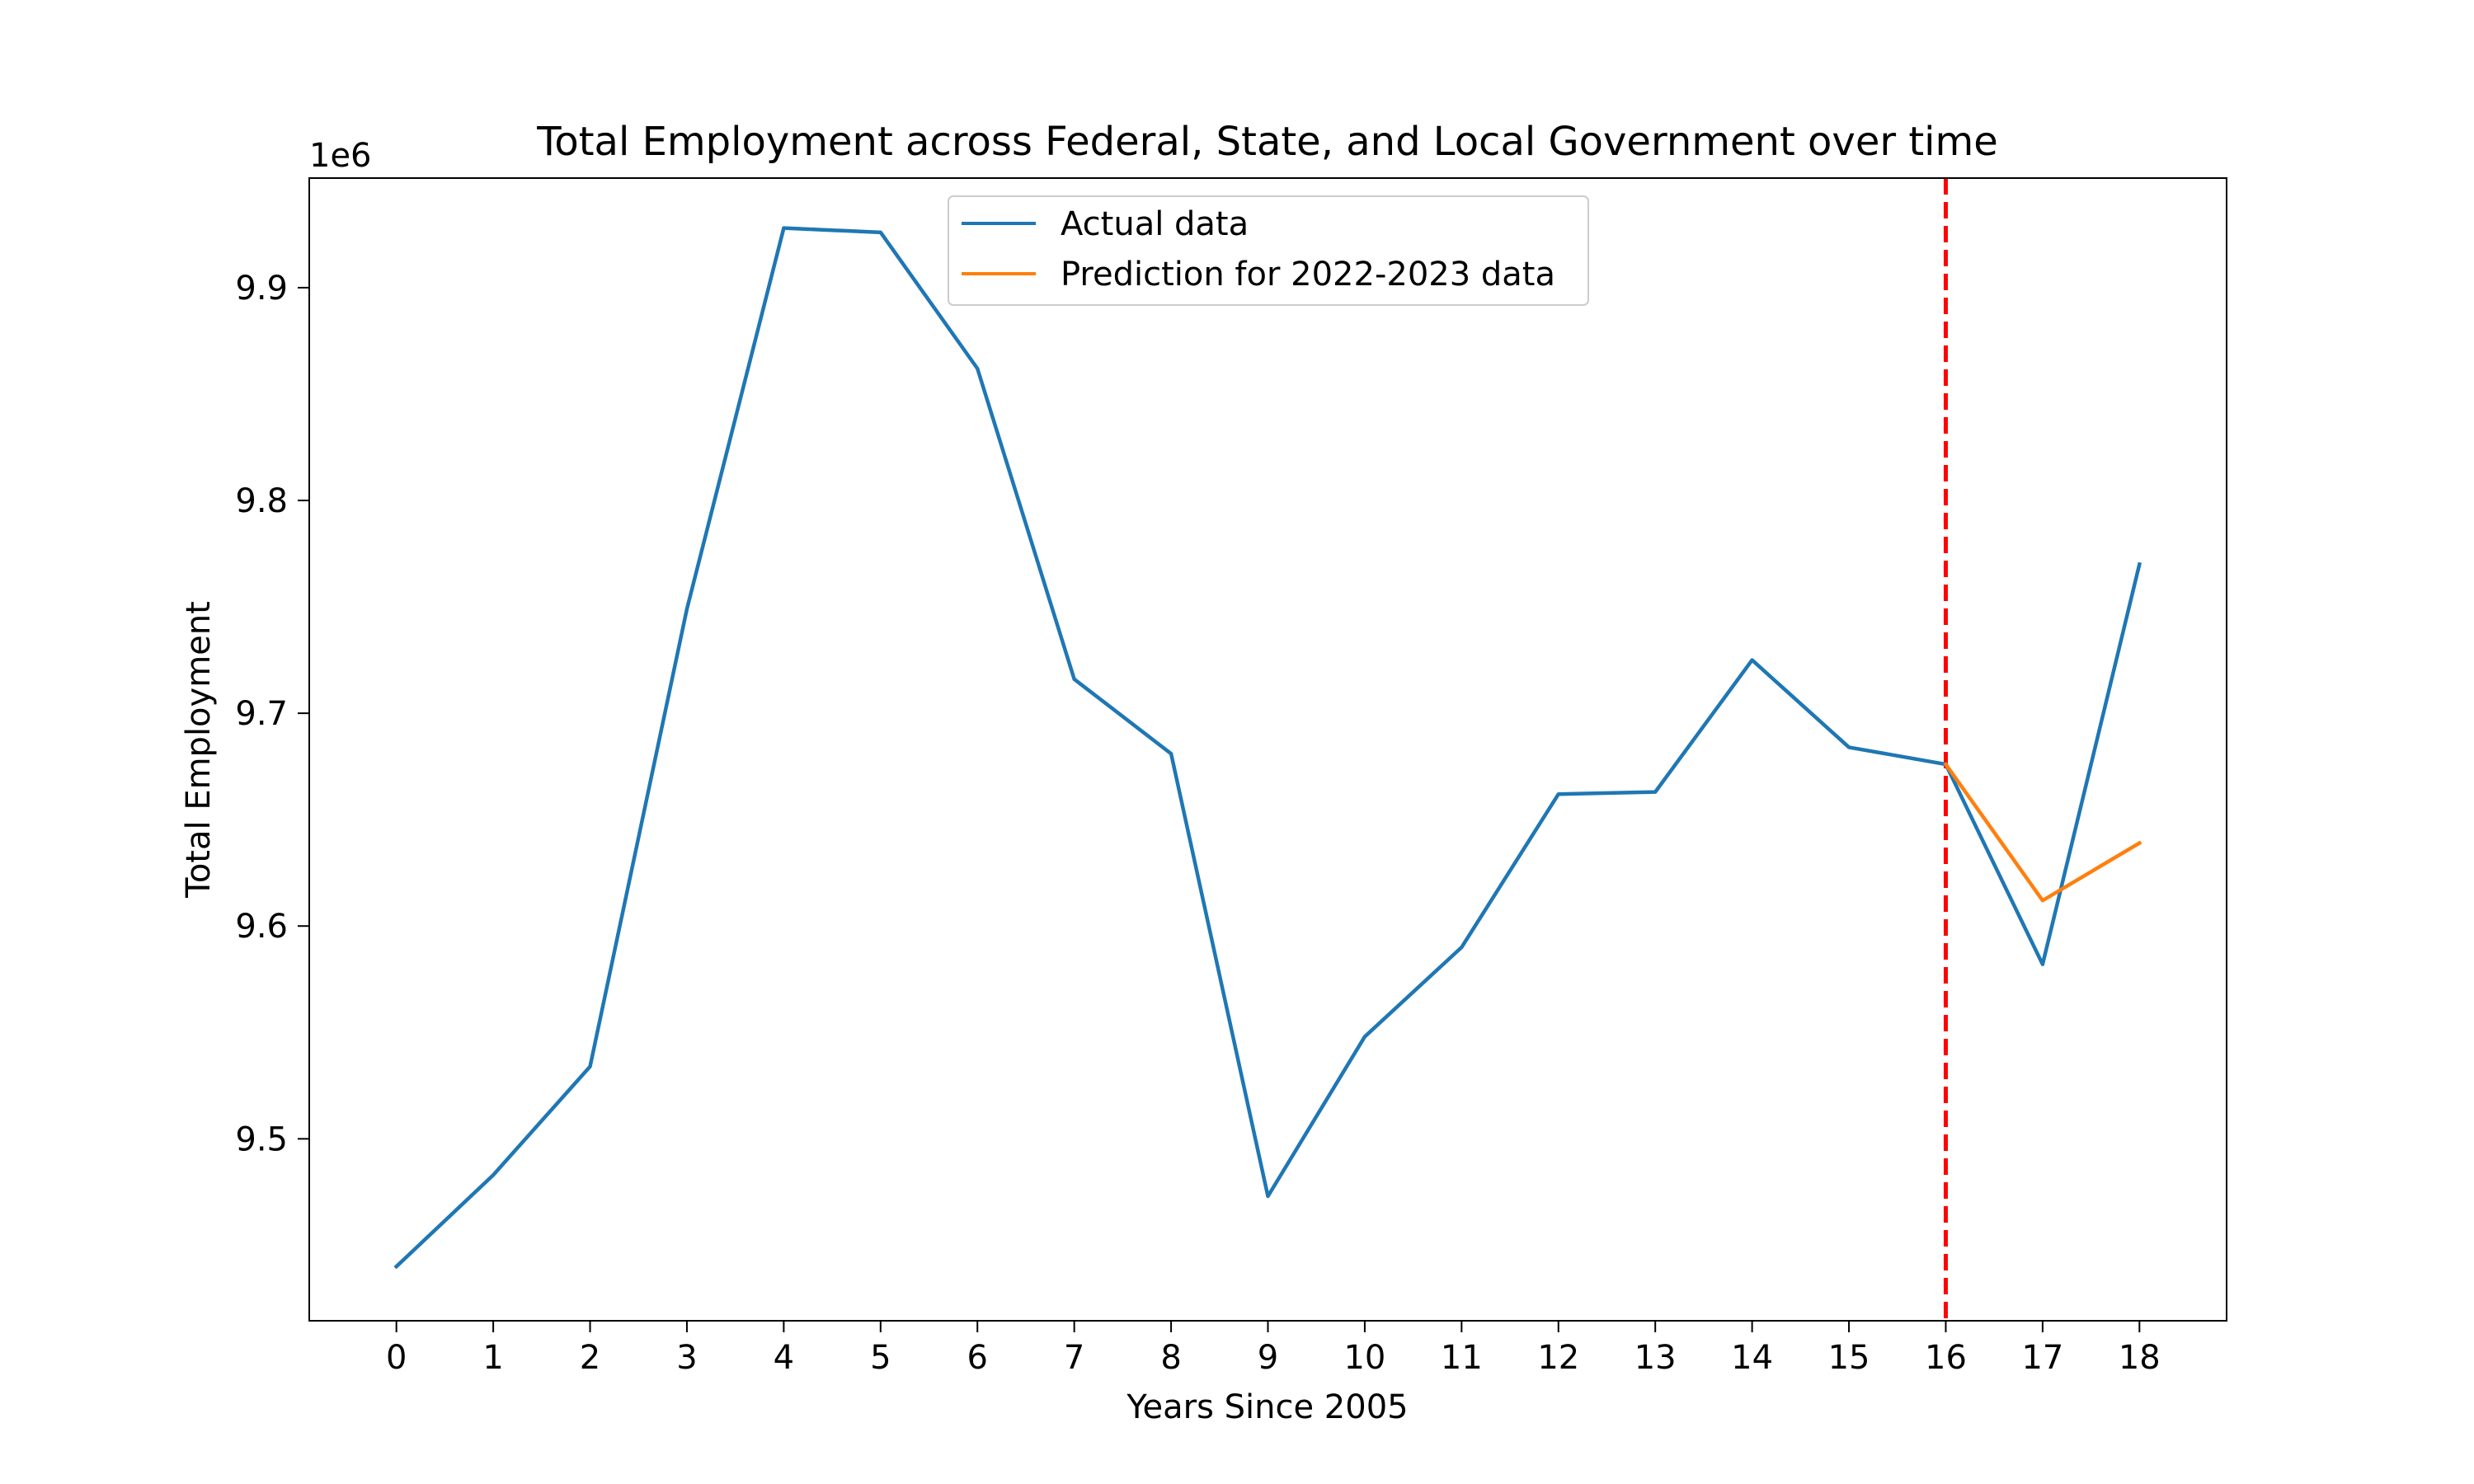 This screenshot has width=2474, height=1484. Describe the element at coordinates (1849, 1358) in the screenshot. I see `x-tick-label: 15` at that location.